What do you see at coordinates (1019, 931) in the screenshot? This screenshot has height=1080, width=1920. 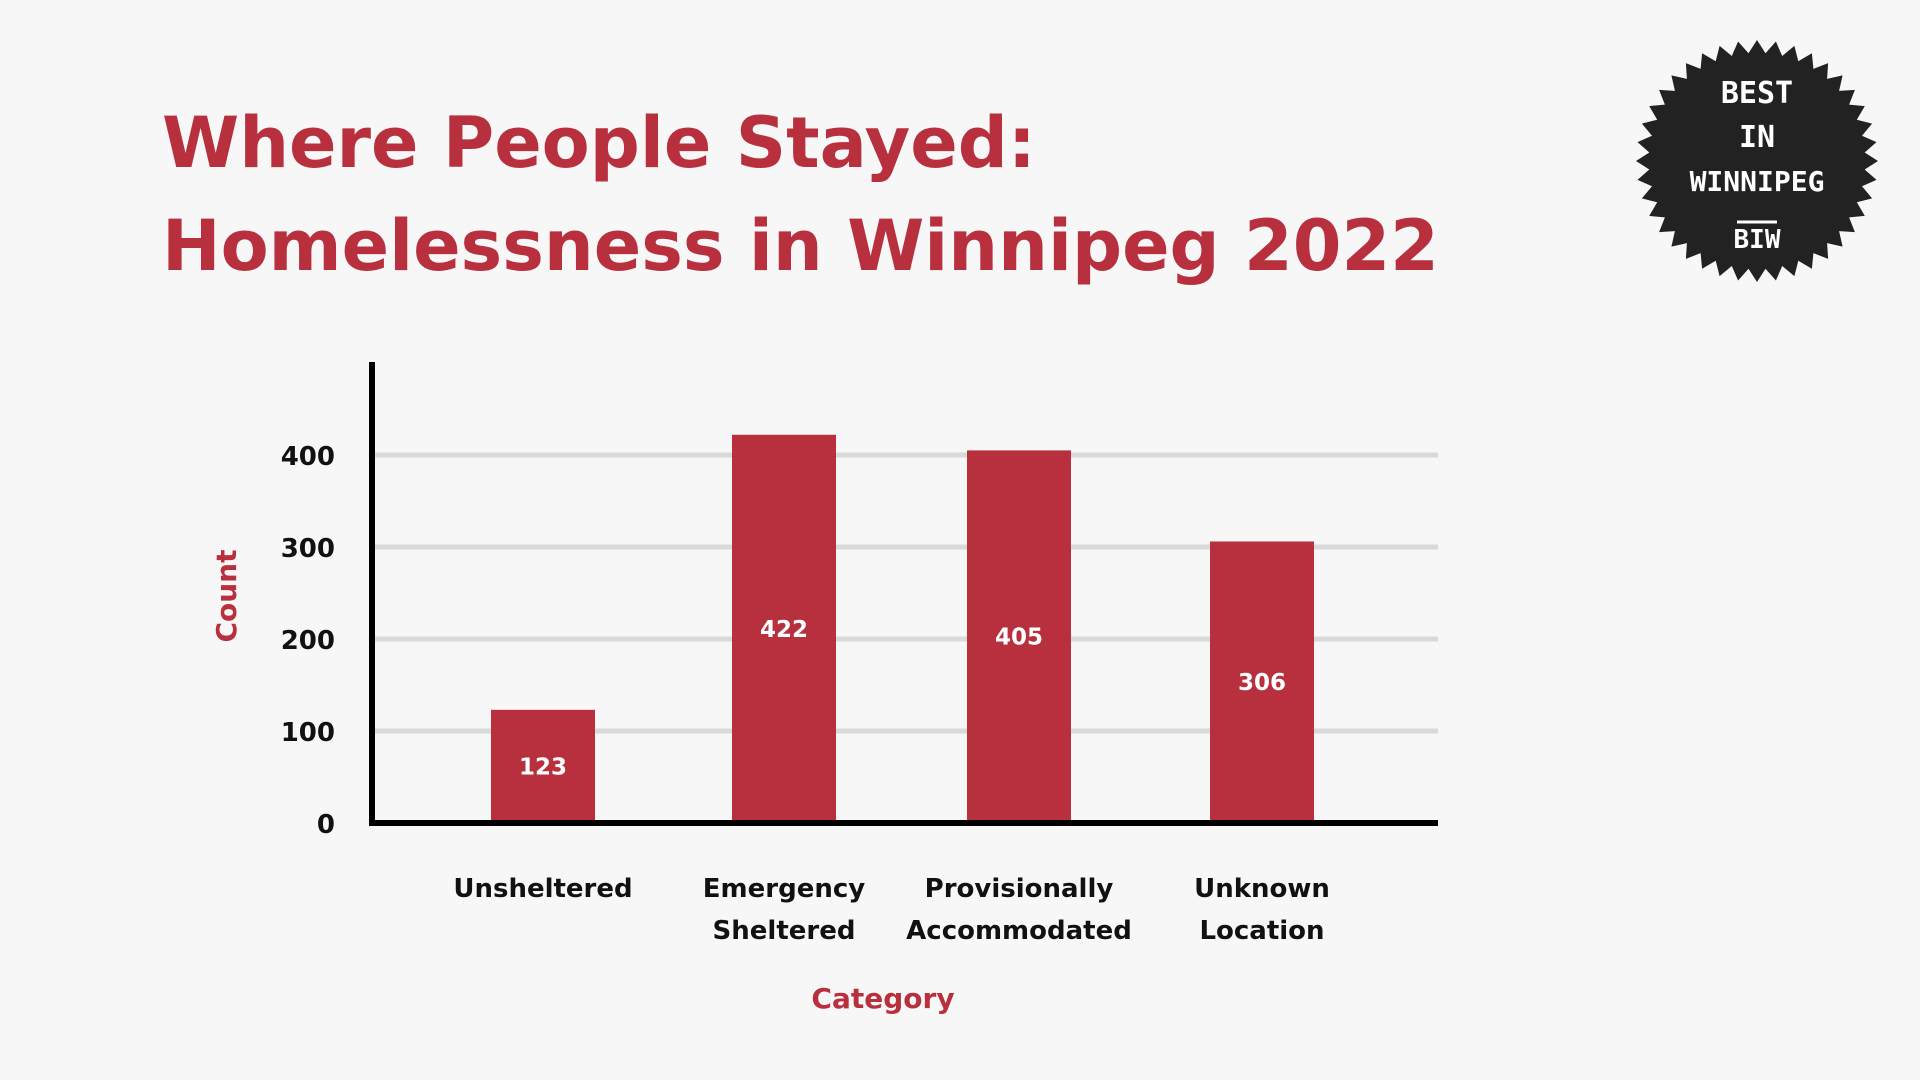 I see `x-category-label: Accommodated` at bounding box center [1019, 931].